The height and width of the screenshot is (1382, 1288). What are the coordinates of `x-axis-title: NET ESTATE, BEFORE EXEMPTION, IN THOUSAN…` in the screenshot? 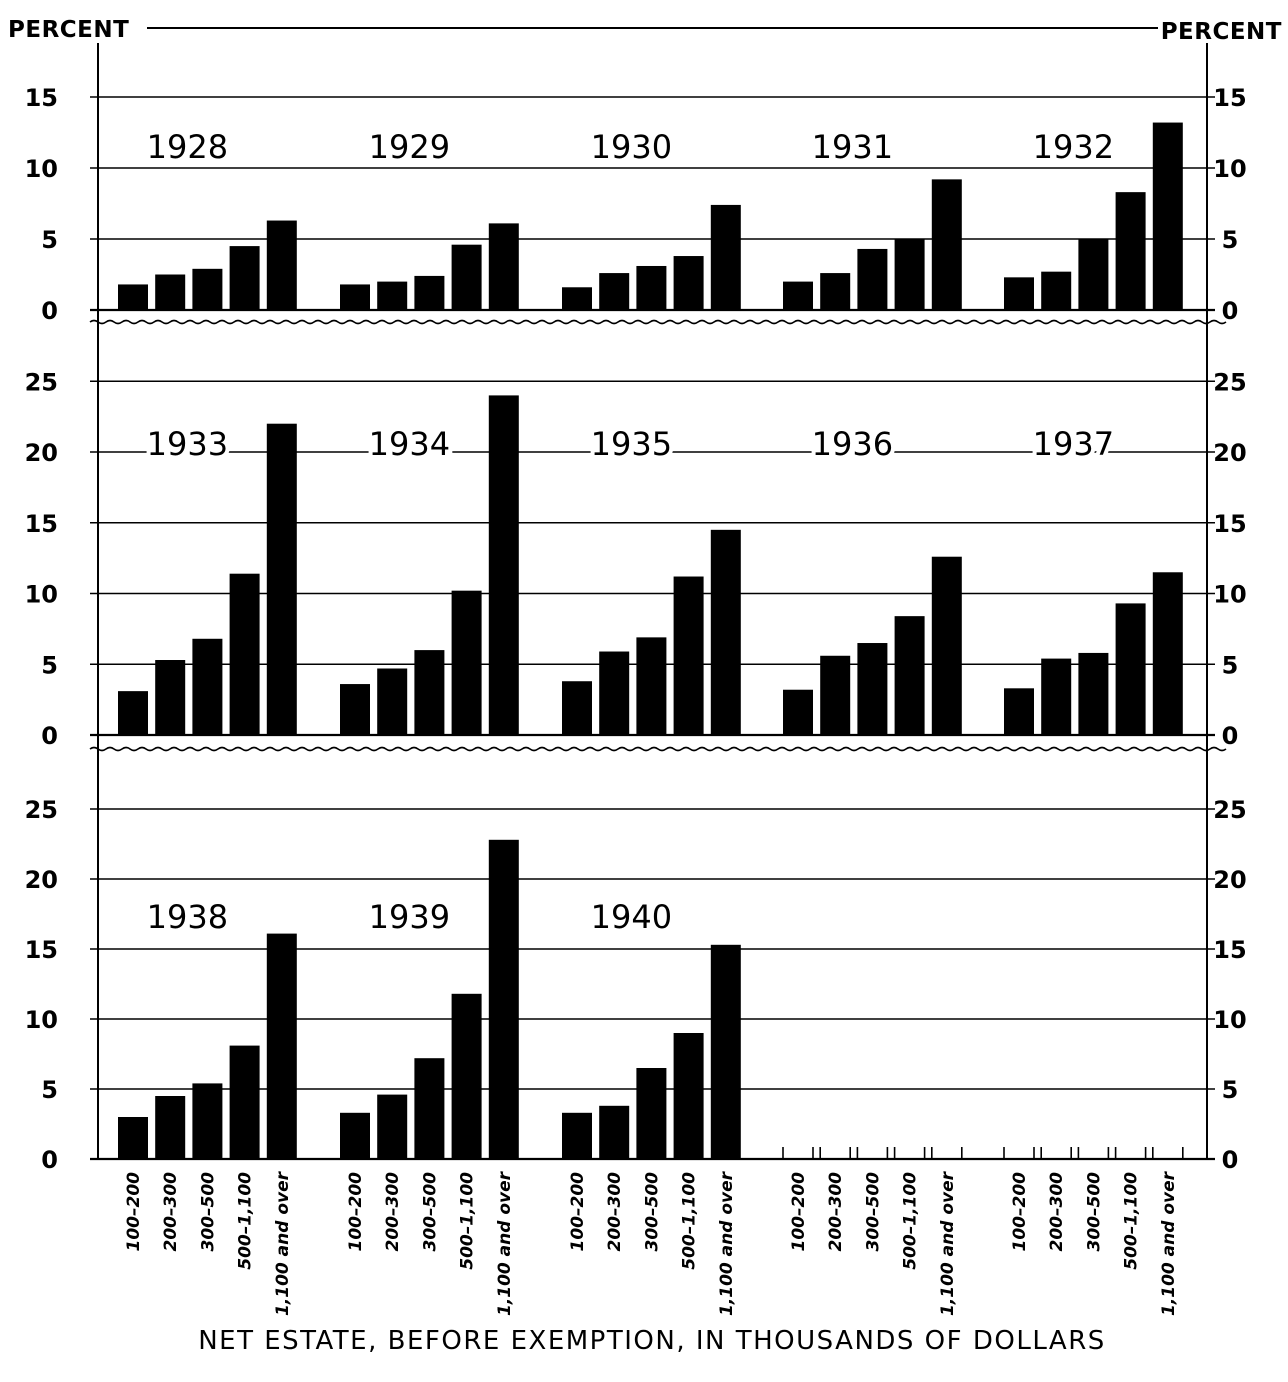 It's located at (652, 1341).